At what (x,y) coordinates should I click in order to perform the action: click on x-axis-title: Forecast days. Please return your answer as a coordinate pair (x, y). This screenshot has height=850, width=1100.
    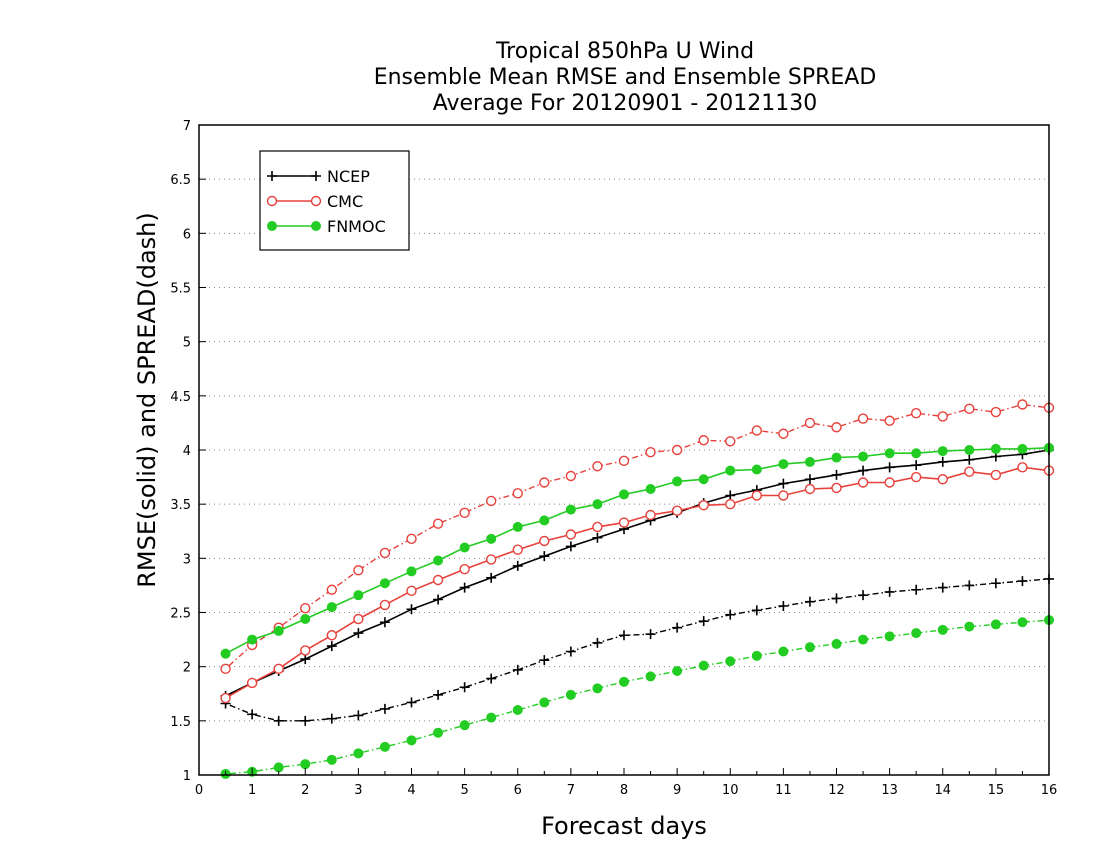
    Looking at the image, I should click on (624, 826).